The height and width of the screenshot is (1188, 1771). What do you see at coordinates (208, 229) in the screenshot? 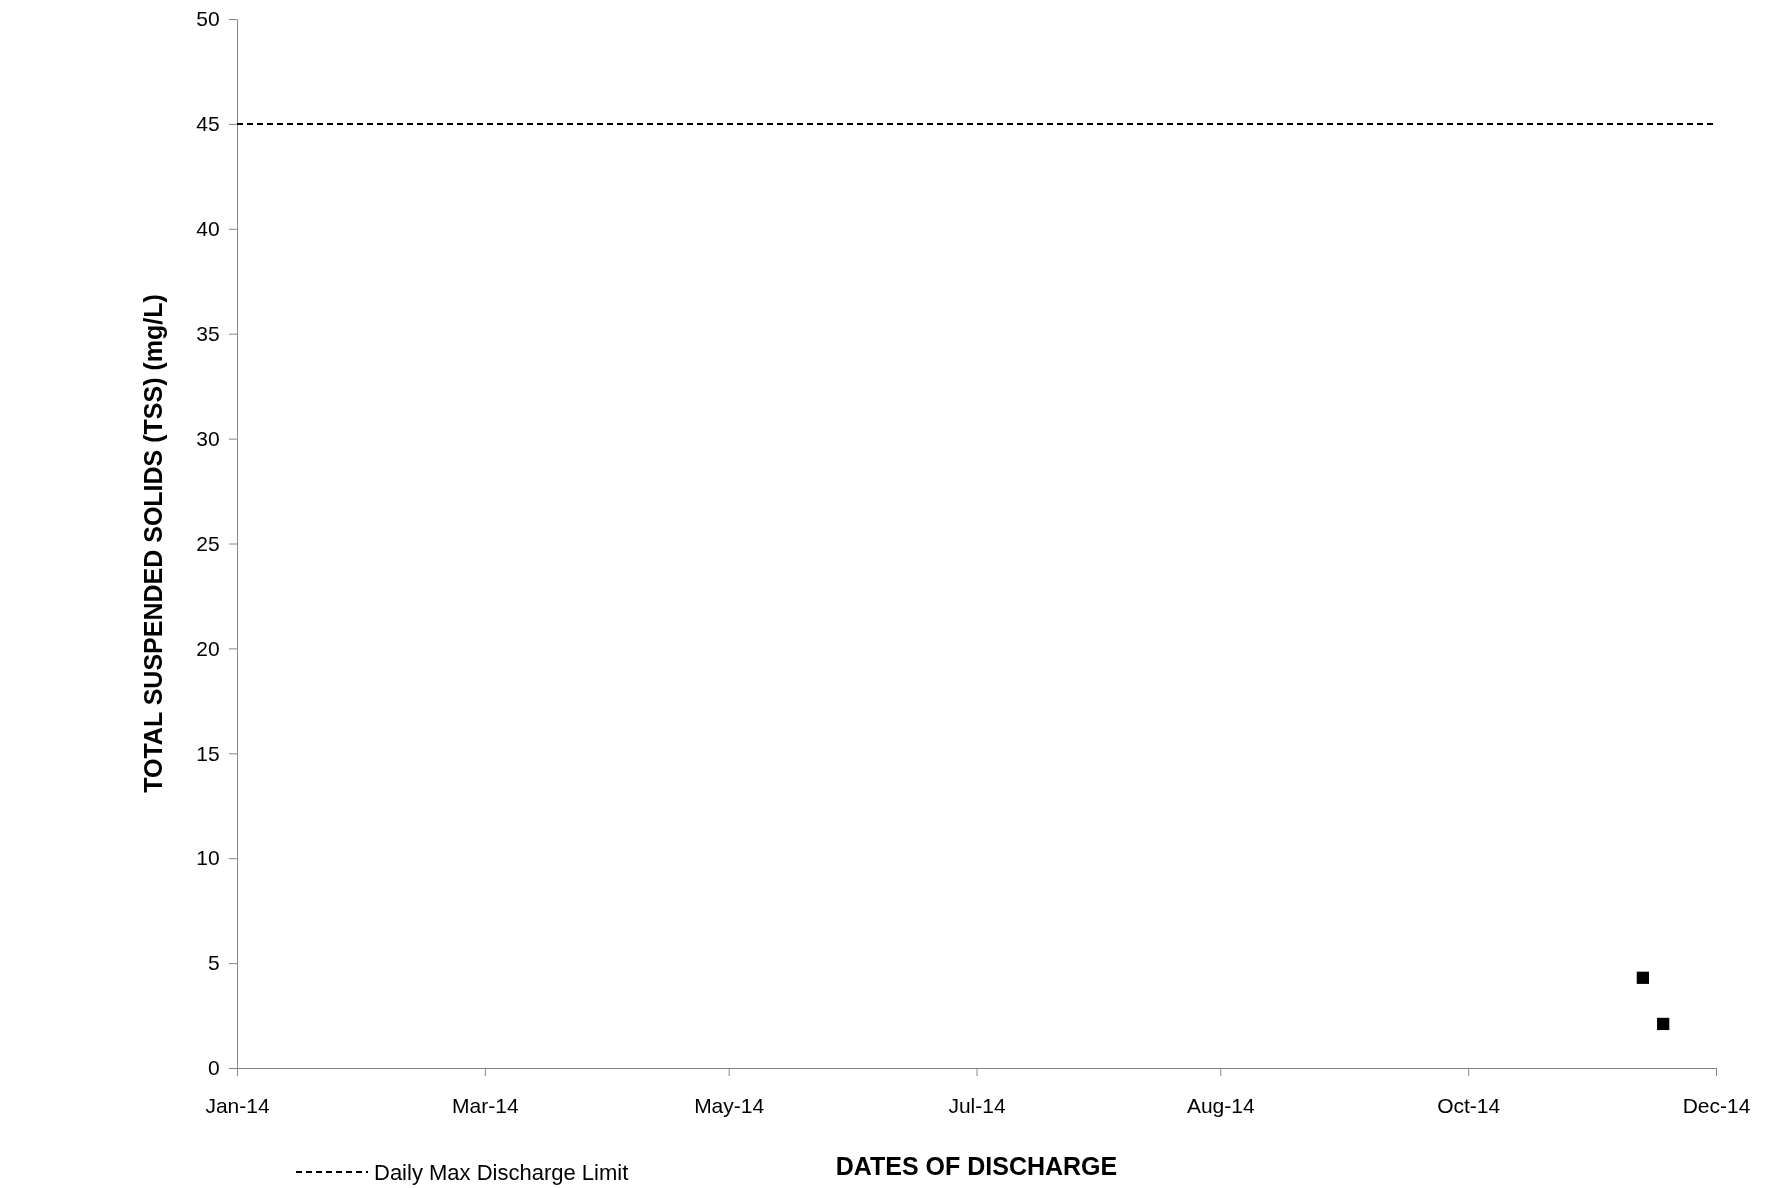
I see `y-tick-label: 40` at bounding box center [208, 229].